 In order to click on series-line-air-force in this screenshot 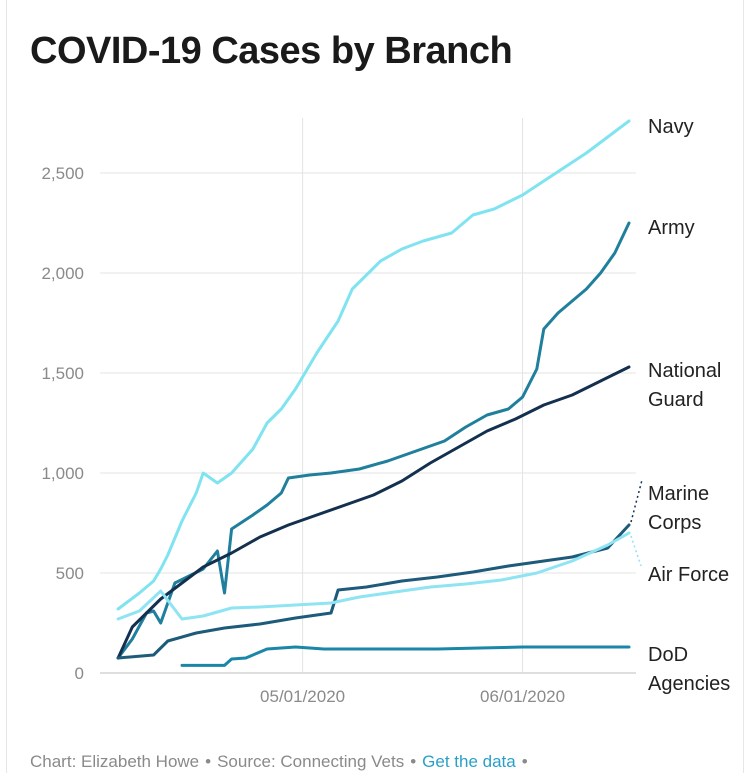, I will do `click(373, 576)`.